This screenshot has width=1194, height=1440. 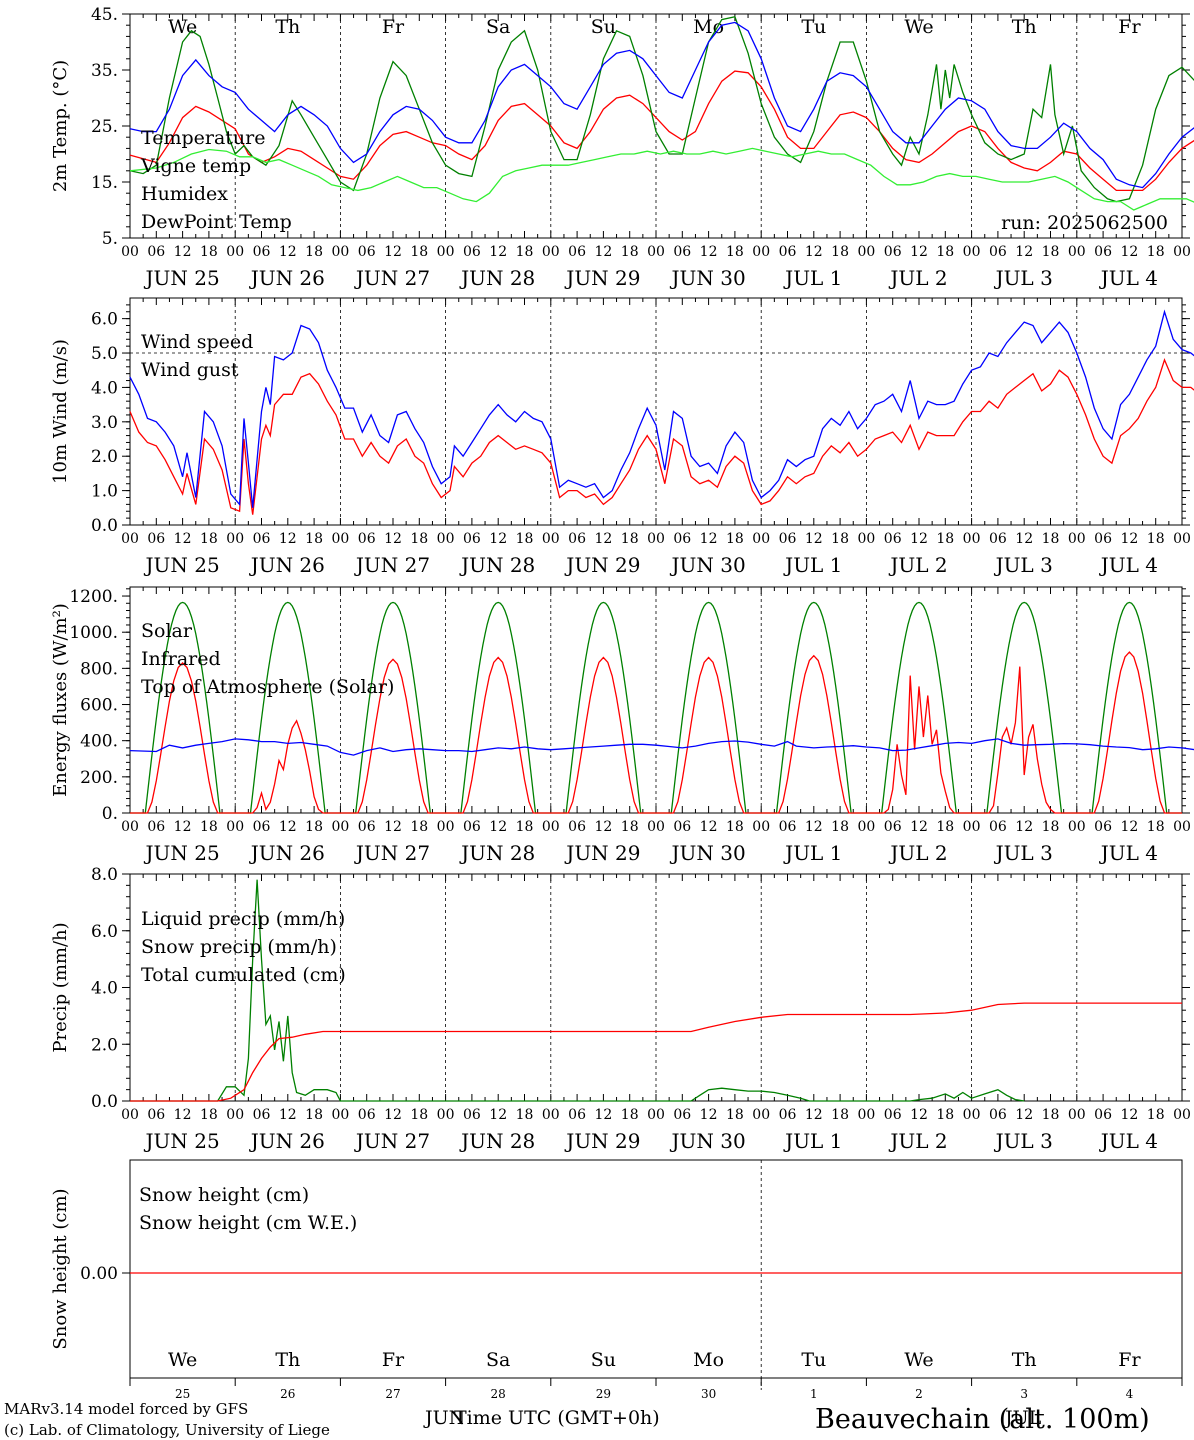 What do you see at coordinates (1024, 1394) in the screenshot?
I see `day-number: 3` at bounding box center [1024, 1394].